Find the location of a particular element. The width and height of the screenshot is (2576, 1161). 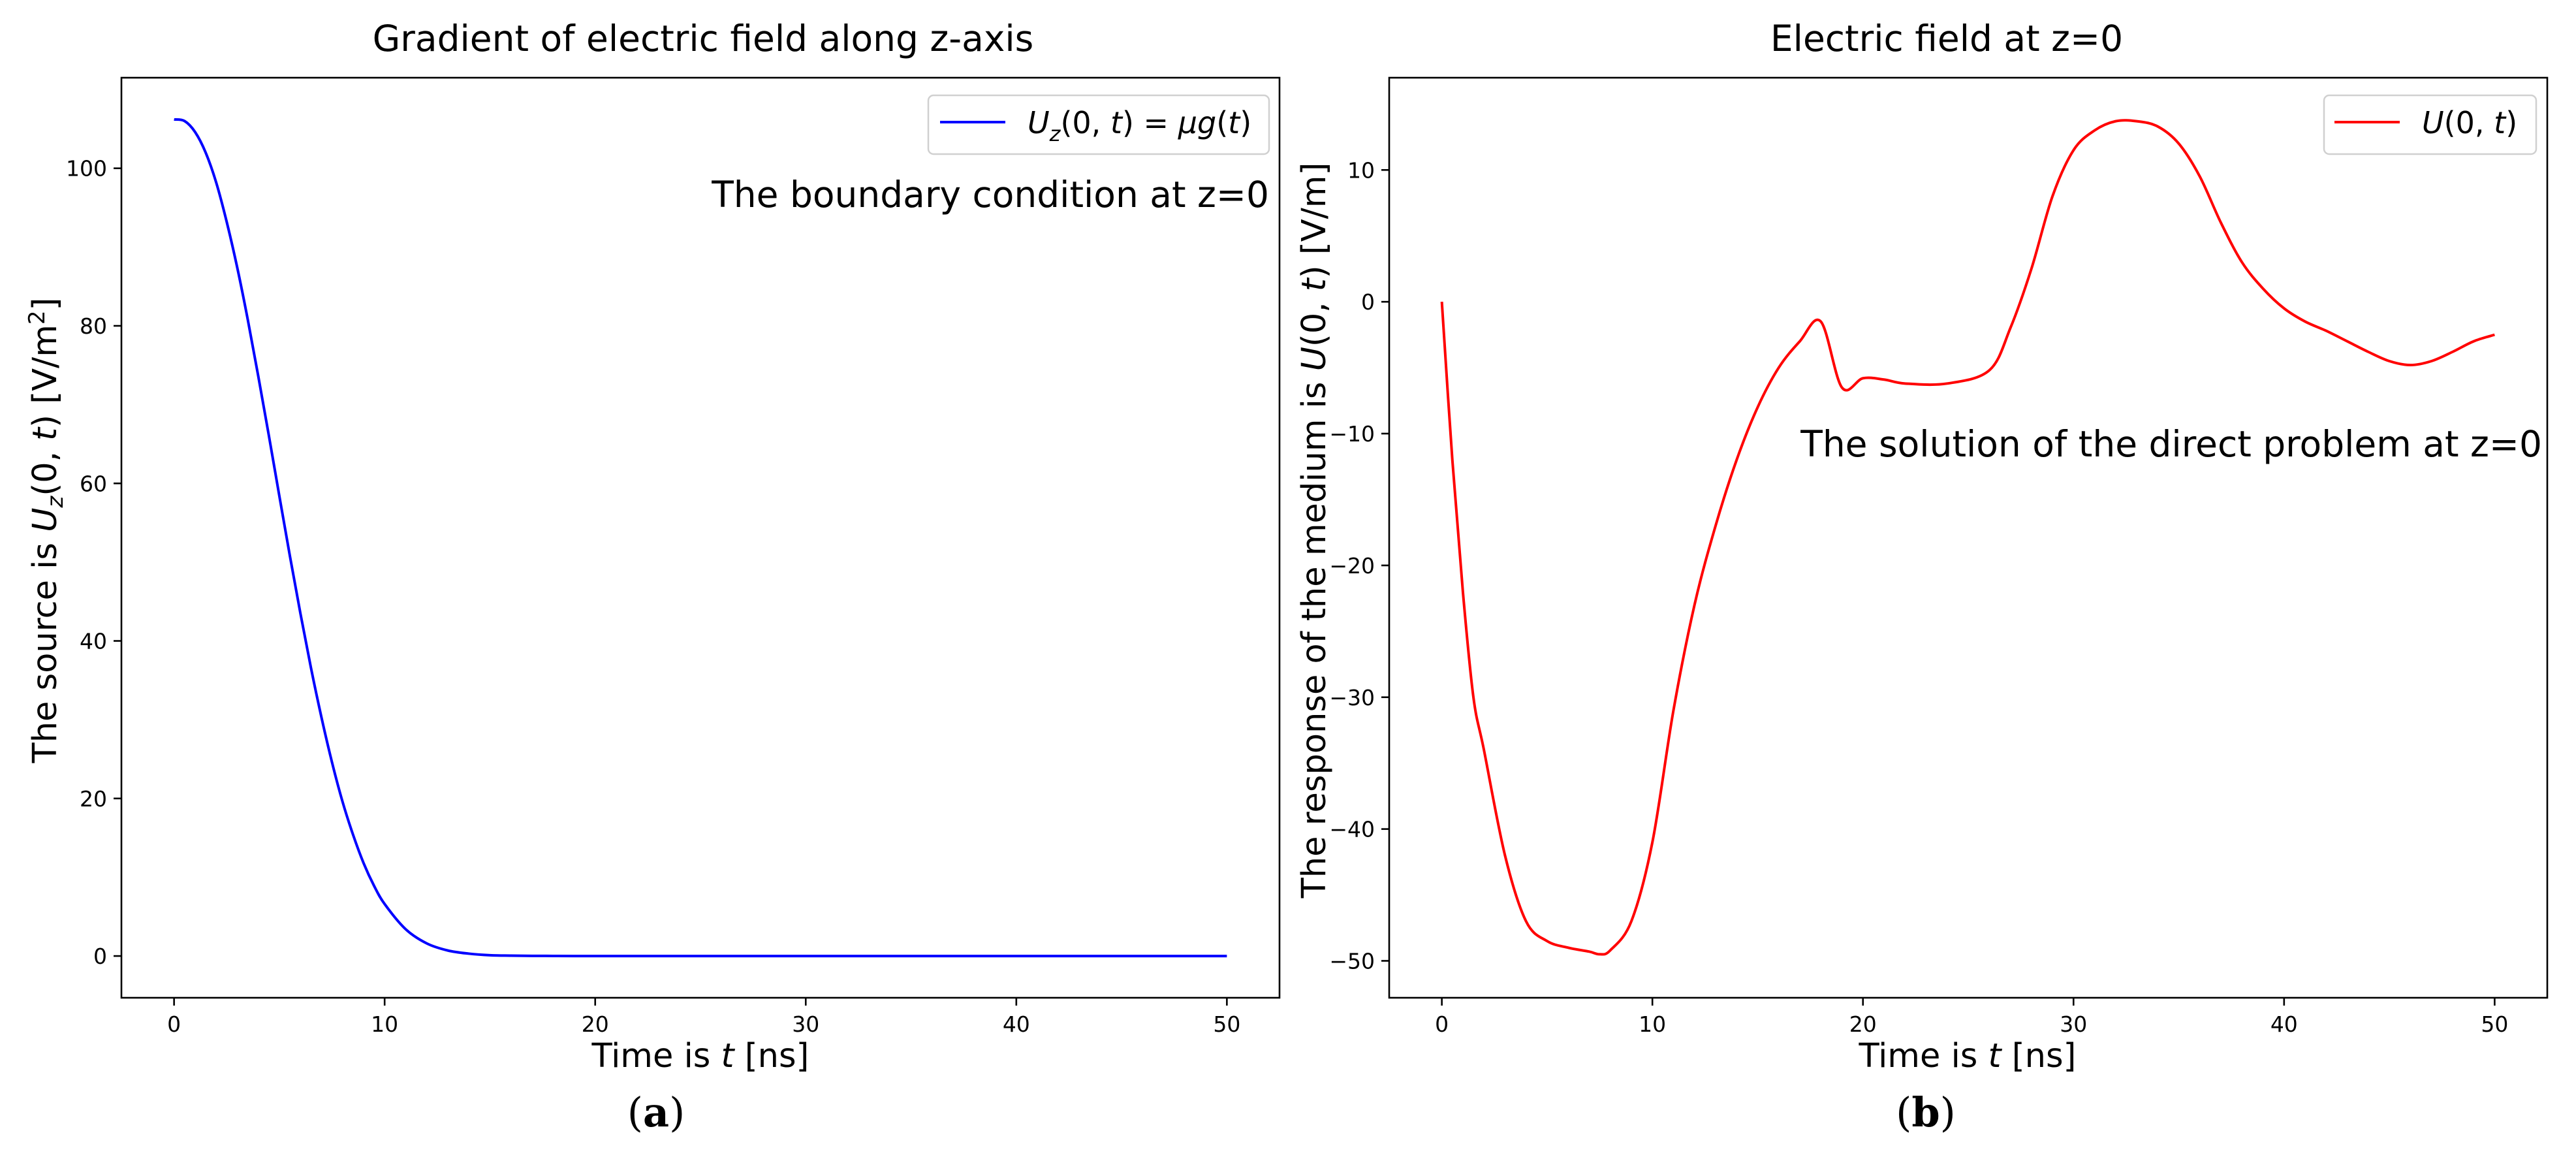

panel-b-y-tick-label: −50 is located at coordinates (1352, 961).